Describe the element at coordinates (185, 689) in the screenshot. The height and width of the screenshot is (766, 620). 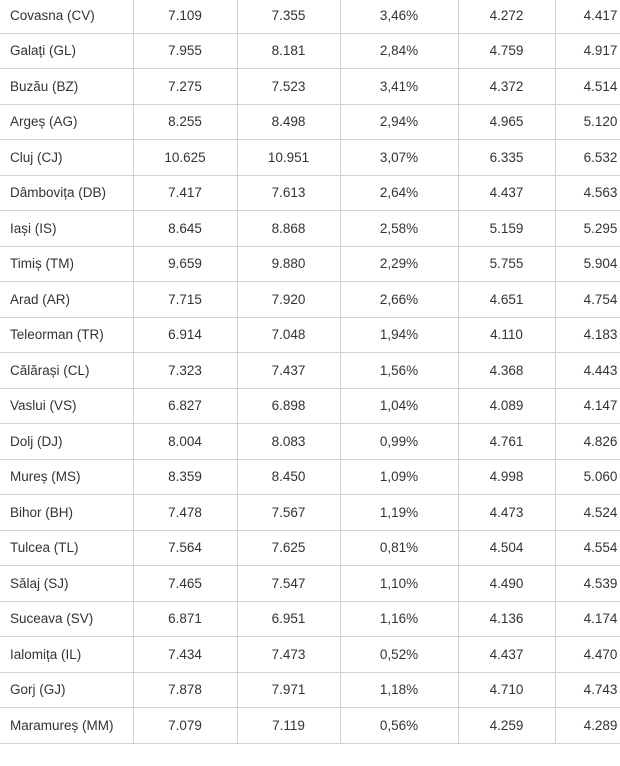
I see `value-cell: 7.878` at that location.